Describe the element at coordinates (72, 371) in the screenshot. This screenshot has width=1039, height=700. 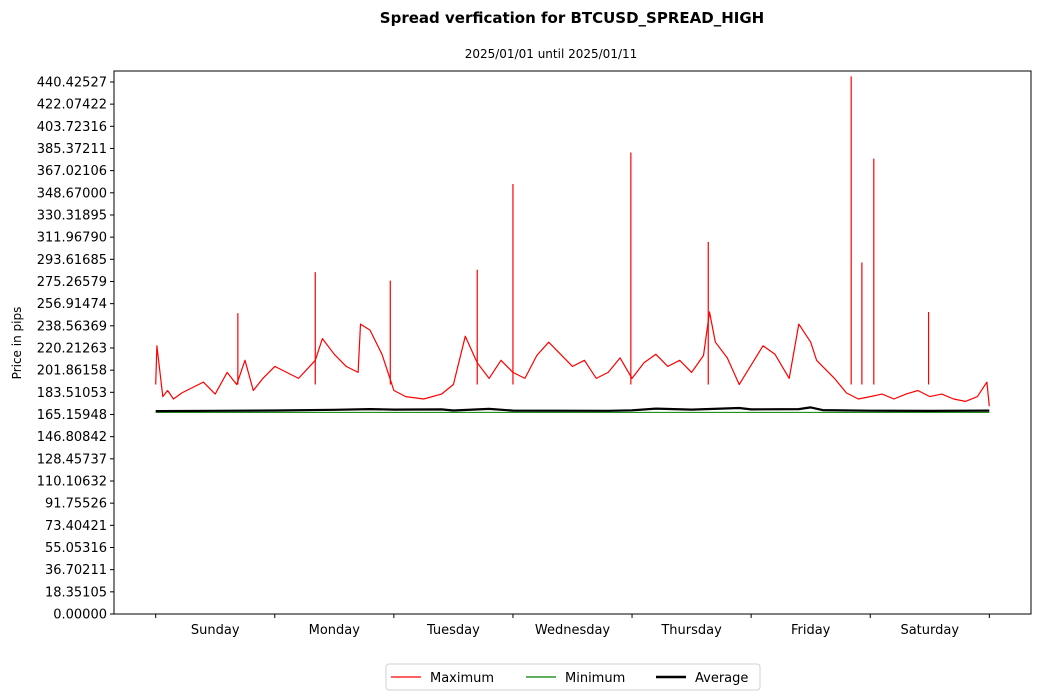
I see `y-tick-label: 201.86158` at that location.